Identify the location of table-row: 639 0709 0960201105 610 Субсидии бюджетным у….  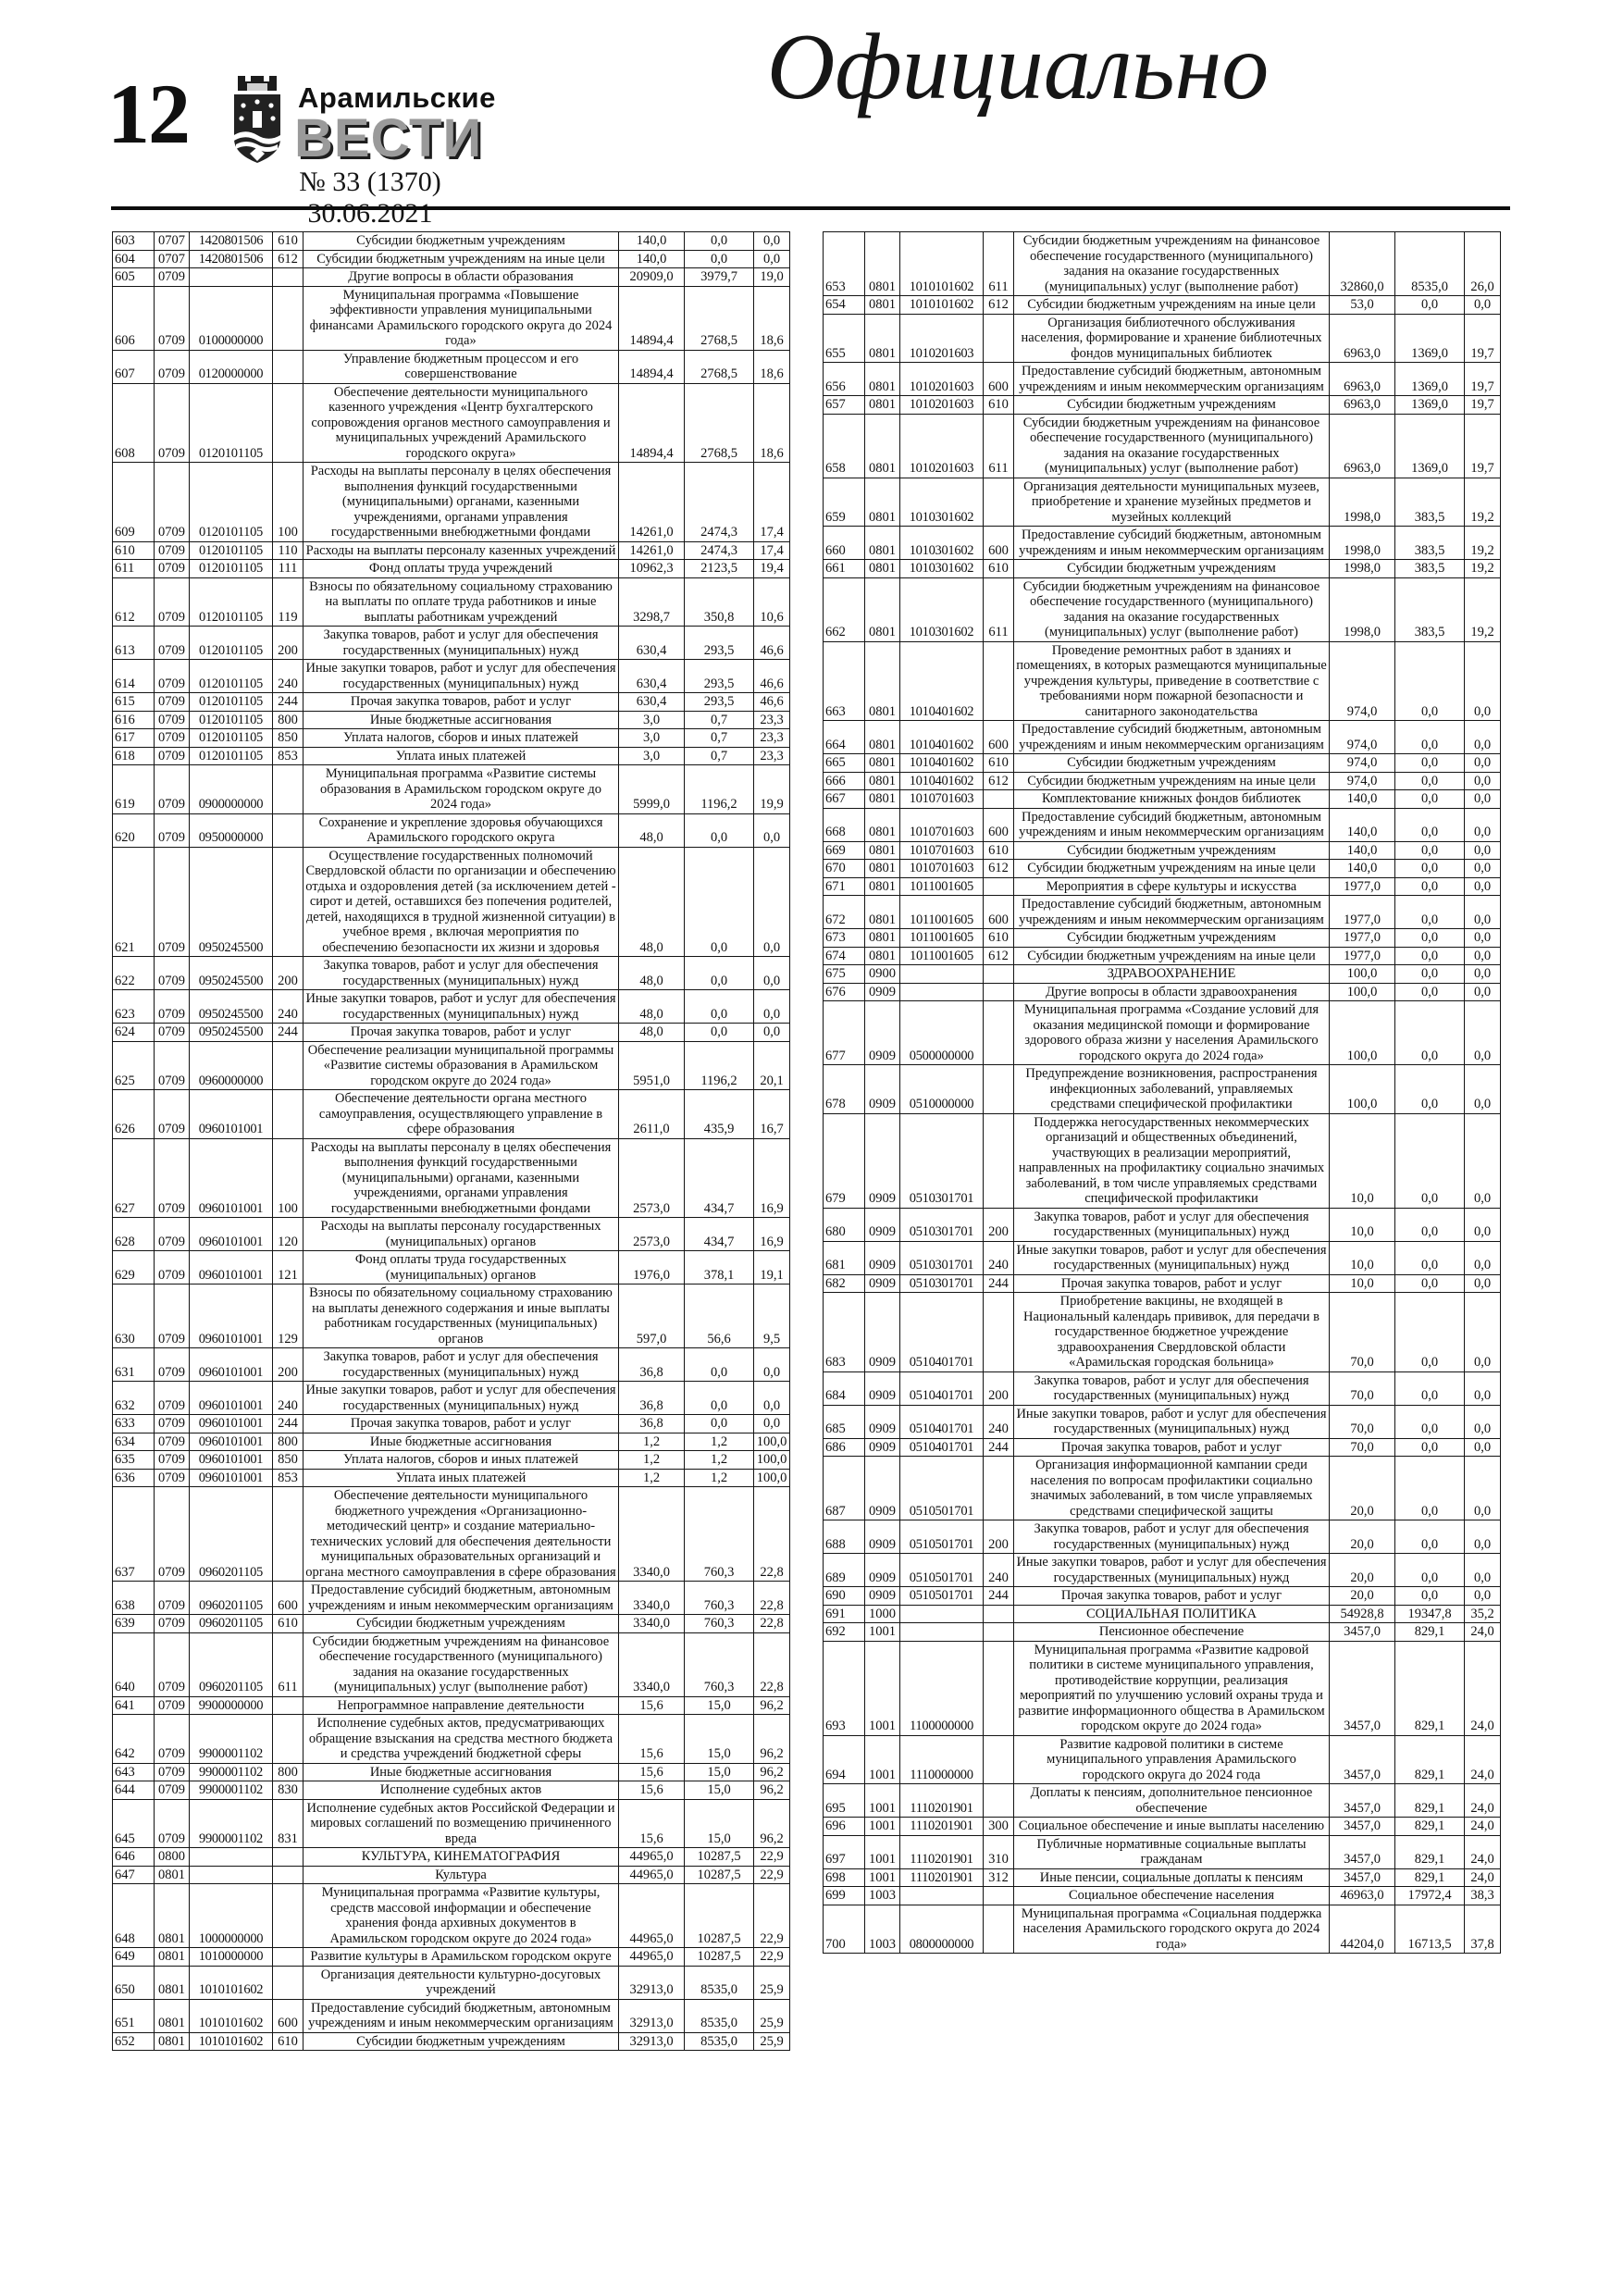
(451, 1623).